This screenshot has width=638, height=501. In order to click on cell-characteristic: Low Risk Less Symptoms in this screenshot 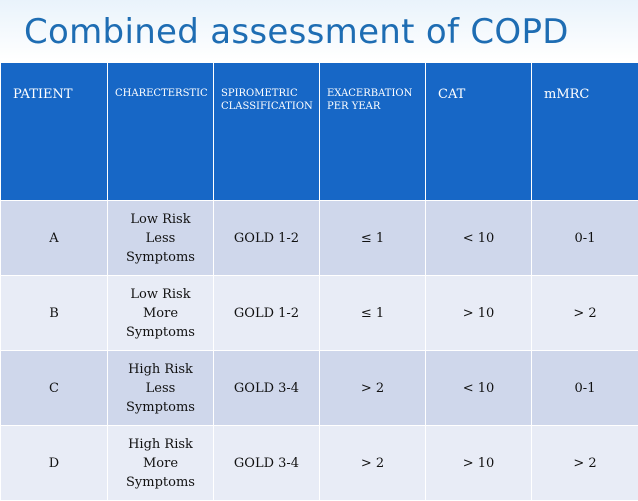, I will do `click(161, 238)`.